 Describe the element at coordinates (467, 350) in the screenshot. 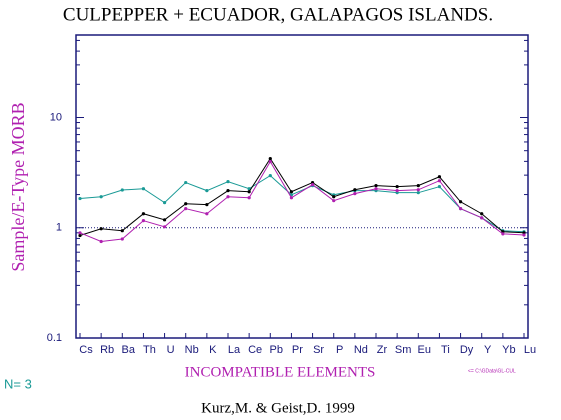

I see `x-tick-label: Dy` at that location.